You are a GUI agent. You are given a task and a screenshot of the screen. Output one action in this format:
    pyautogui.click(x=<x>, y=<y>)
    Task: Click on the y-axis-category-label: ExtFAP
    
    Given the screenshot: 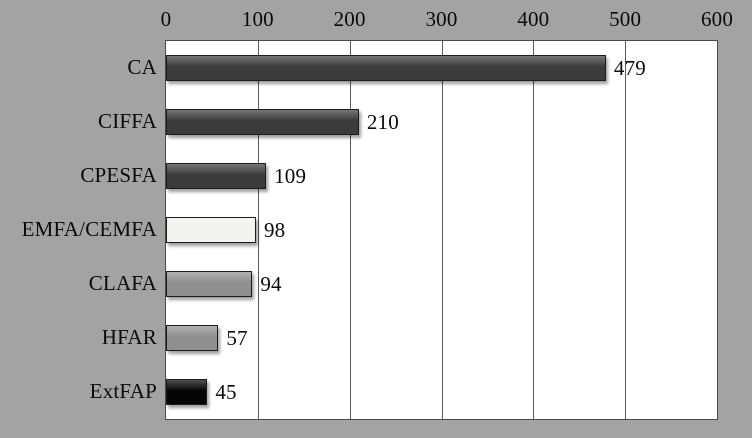 What is the action you would take?
    pyautogui.click(x=123, y=391)
    